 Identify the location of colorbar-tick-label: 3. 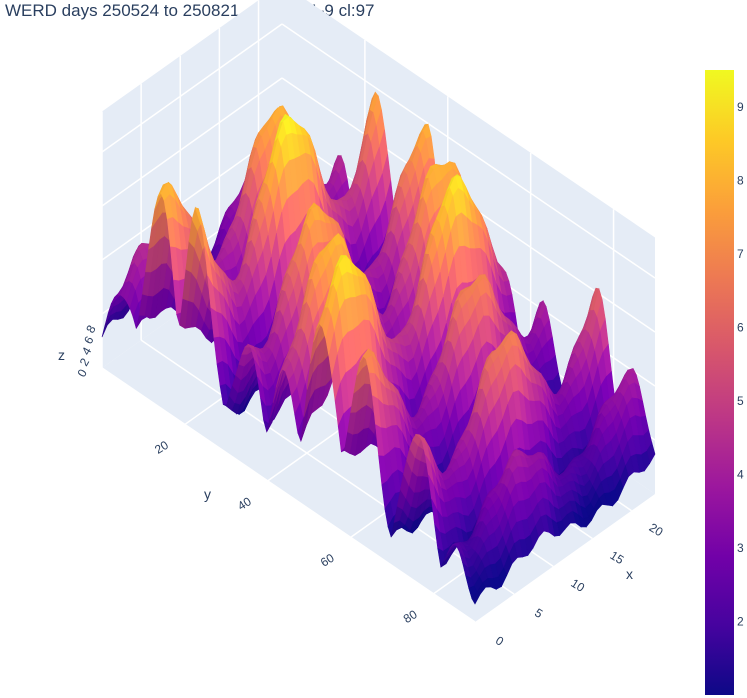
(740, 548).